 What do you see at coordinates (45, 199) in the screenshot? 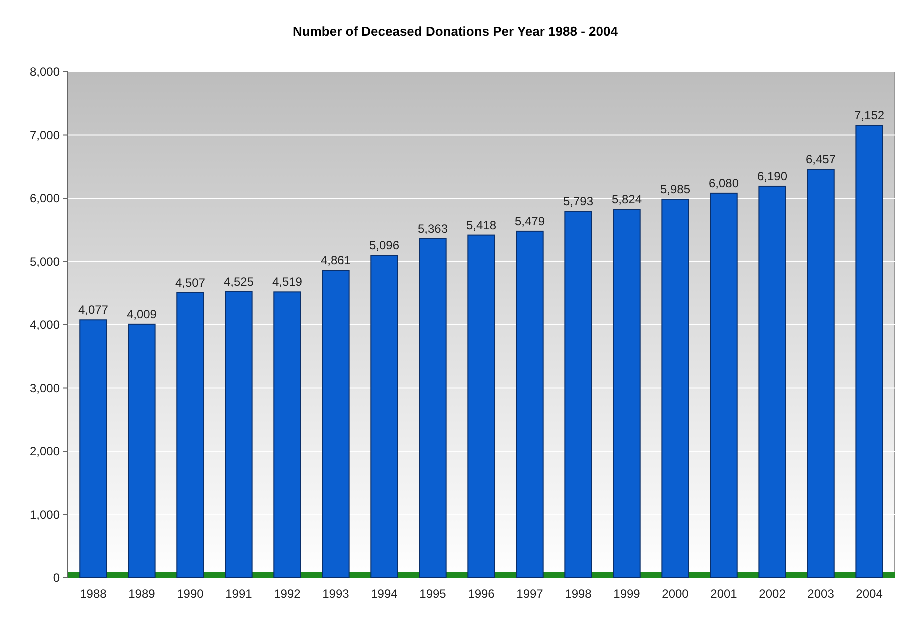
I see `y-tick-label: 6,000` at bounding box center [45, 199].